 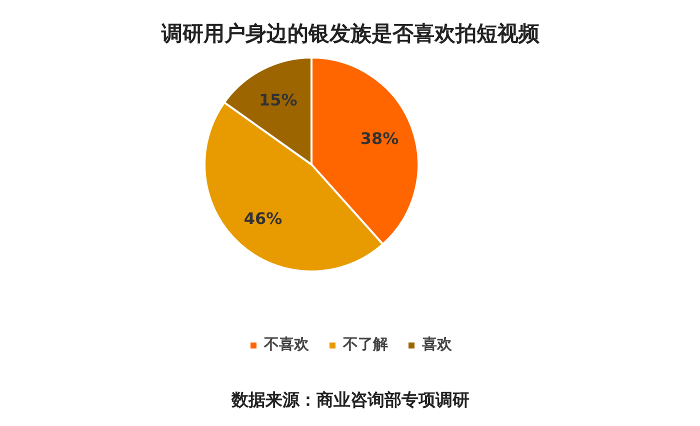 What do you see at coordinates (263, 218) in the screenshot?
I see `data-label: 46%` at bounding box center [263, 218].